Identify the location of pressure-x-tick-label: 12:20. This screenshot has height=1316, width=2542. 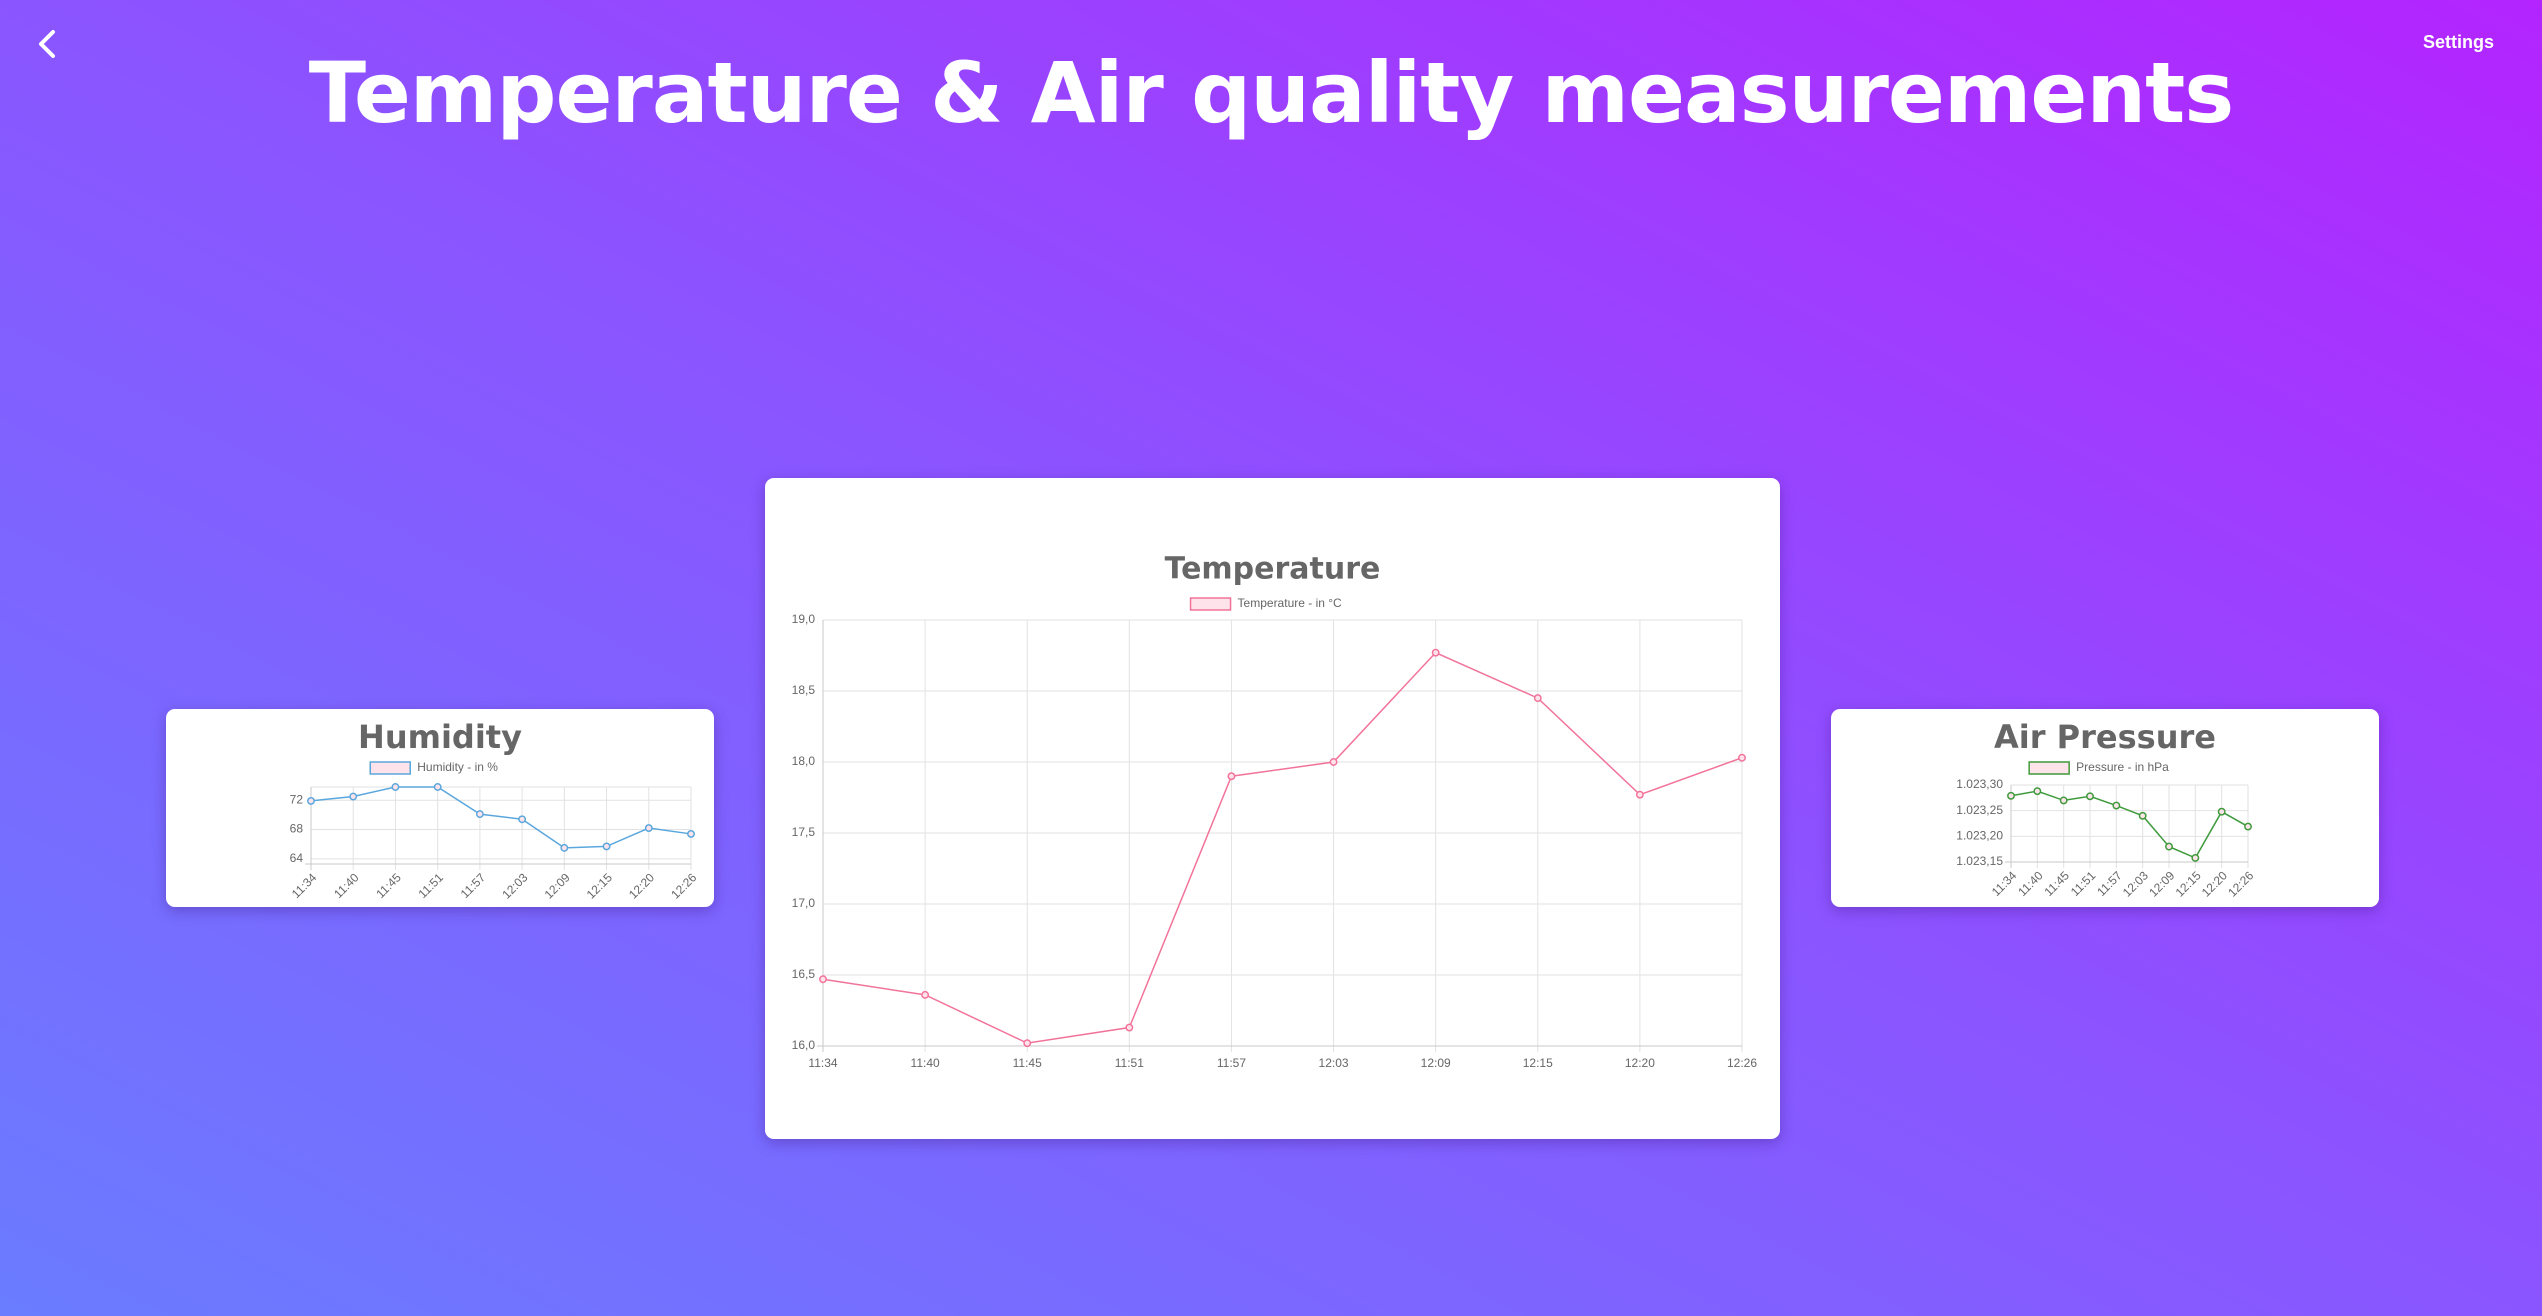
(2214, 883).